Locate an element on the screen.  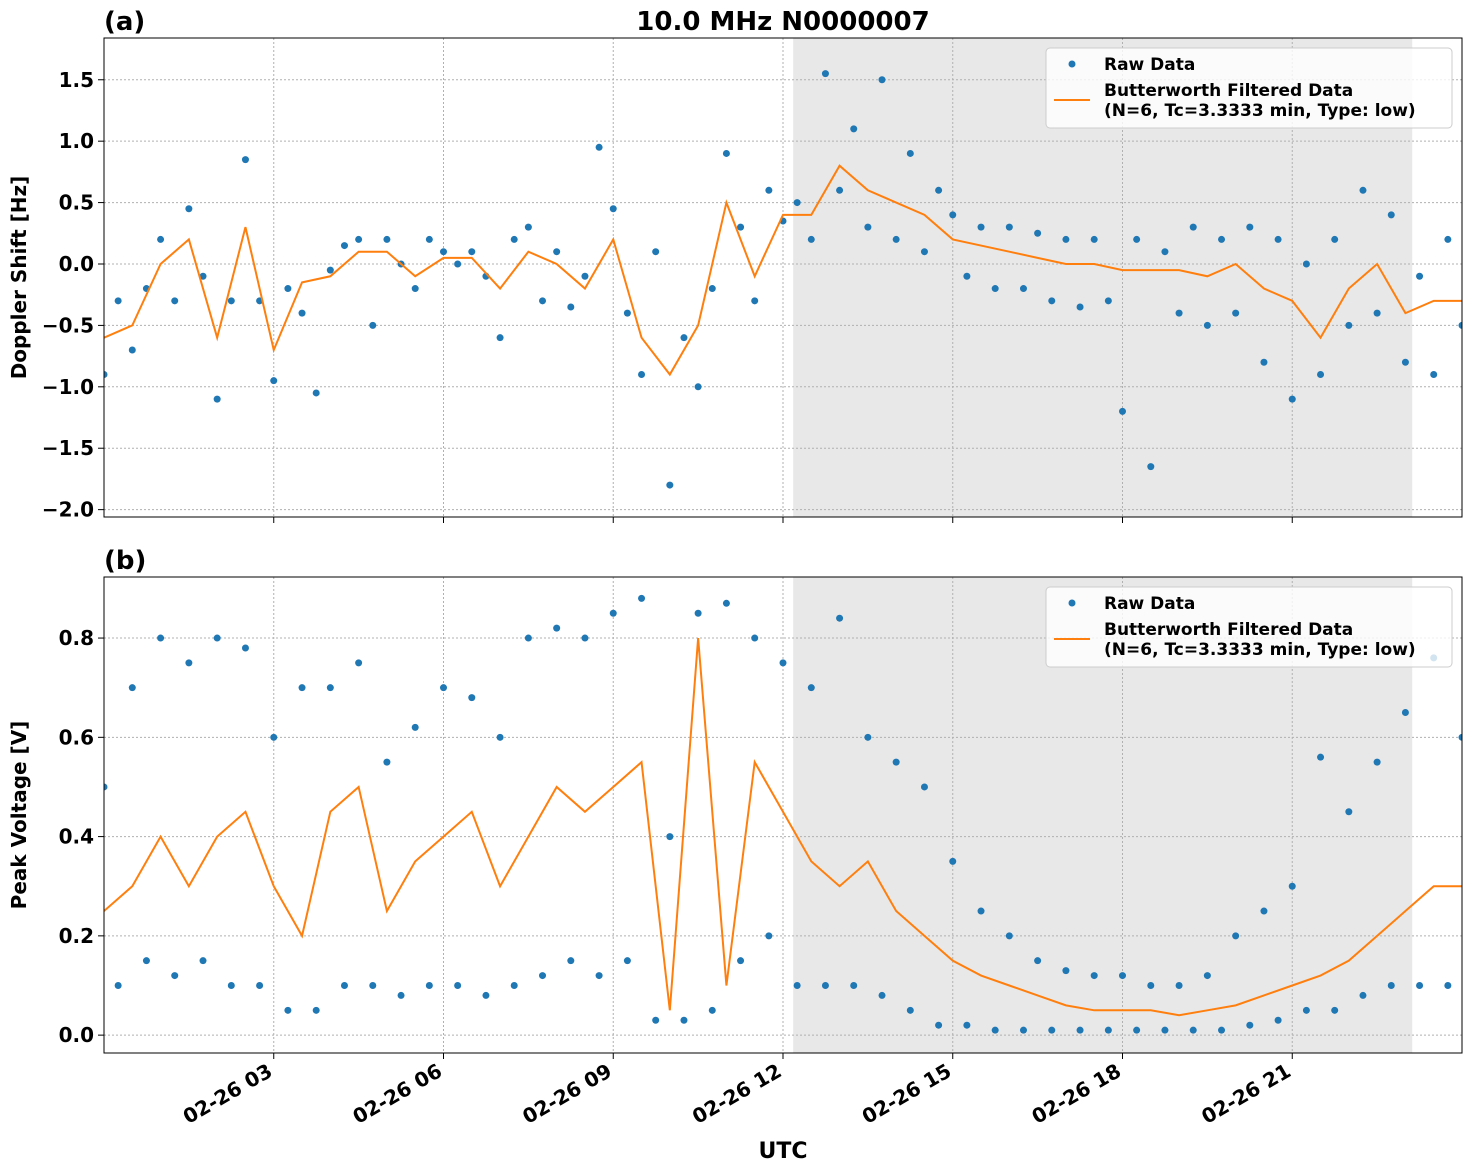
y-tick-label: 0.6 is located at coordinates (76, 737).